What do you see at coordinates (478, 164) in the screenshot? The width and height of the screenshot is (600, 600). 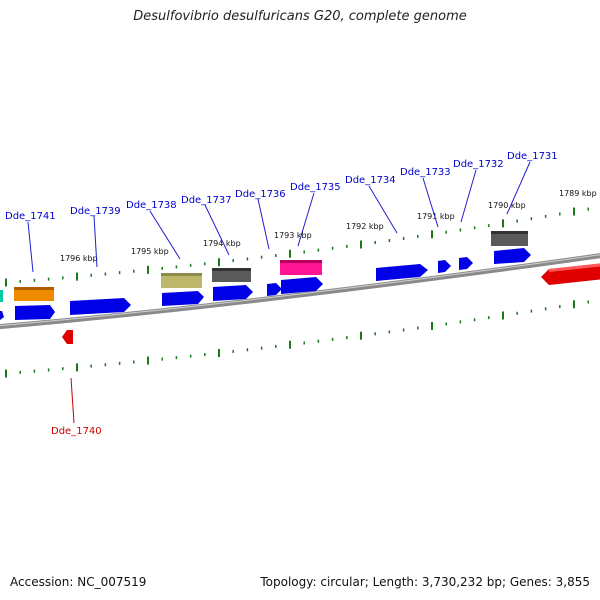 I see `gene-label-dde-1732: Dde_1732` at bounding box center [478, 164].